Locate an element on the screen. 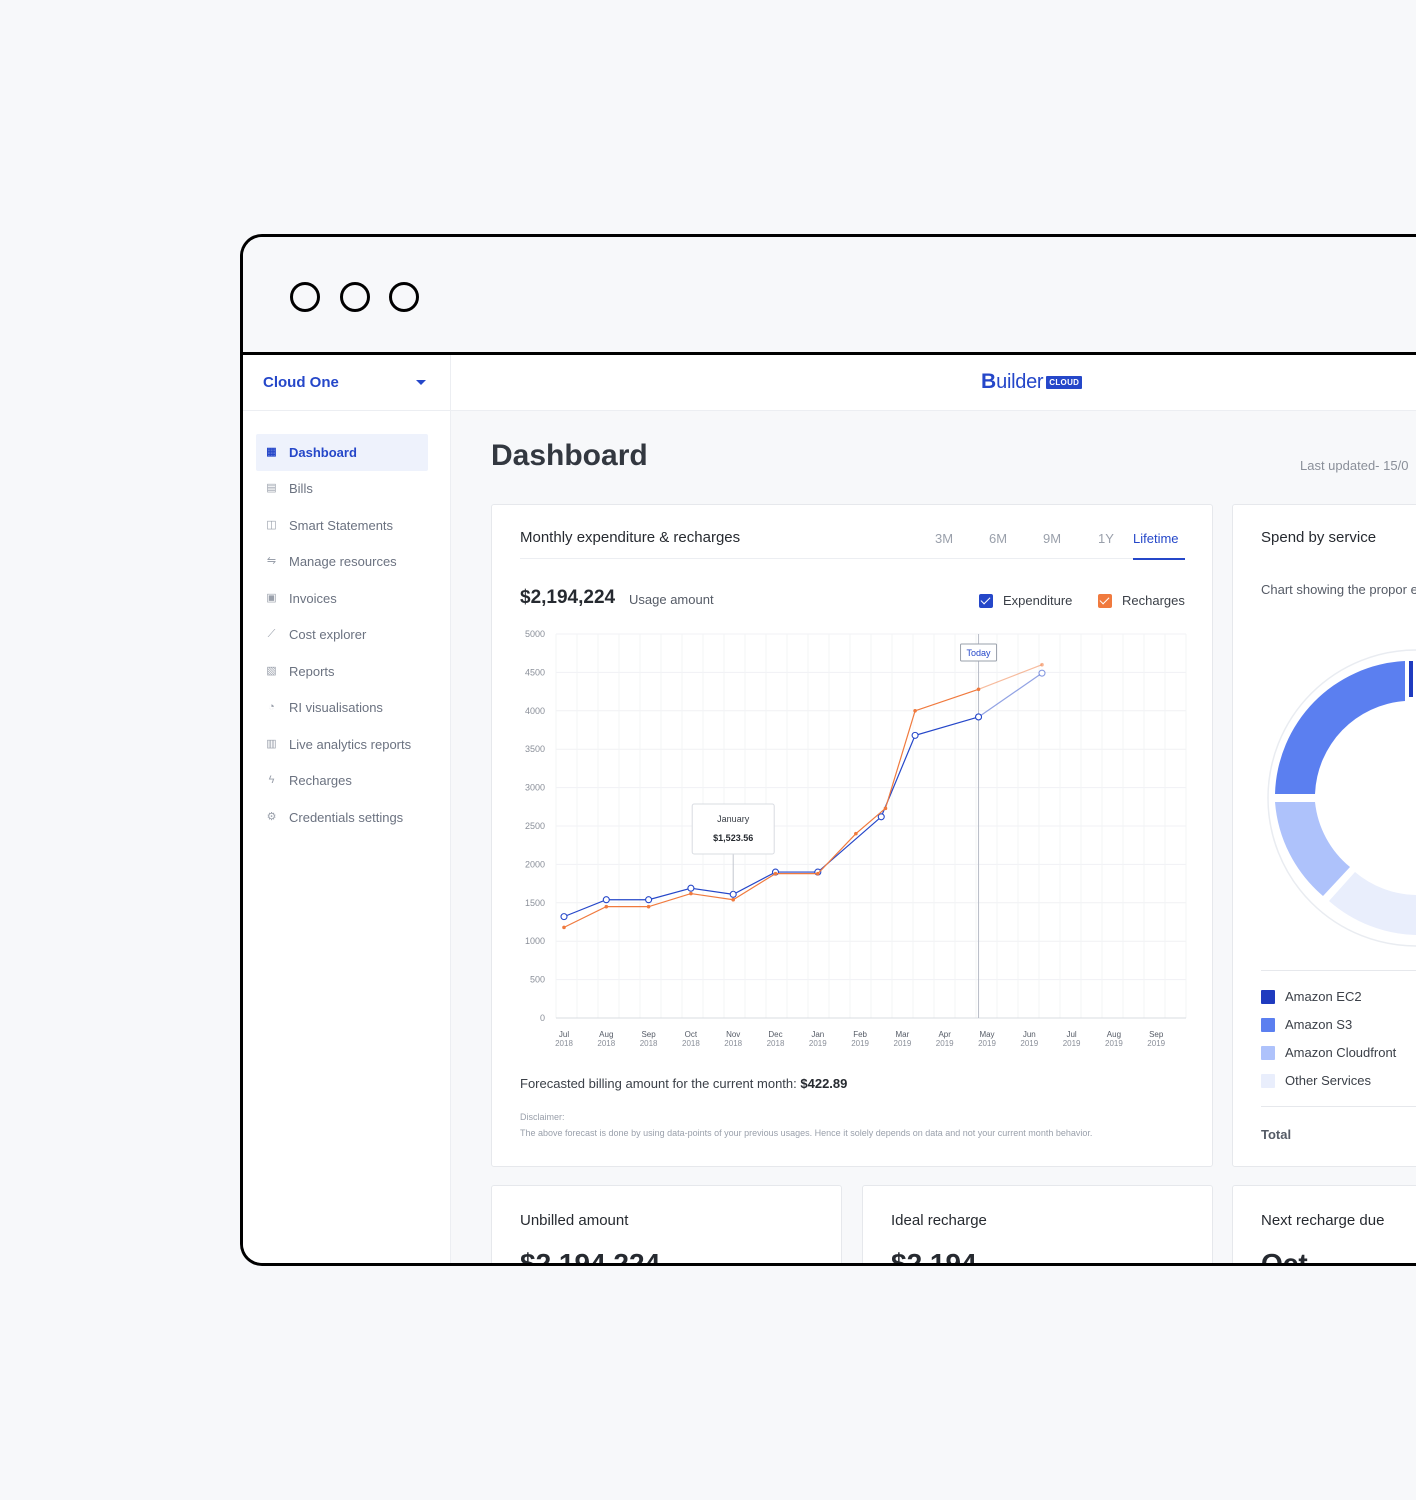  logo-badge: CLOUD is located at coordinates (1064, 382).